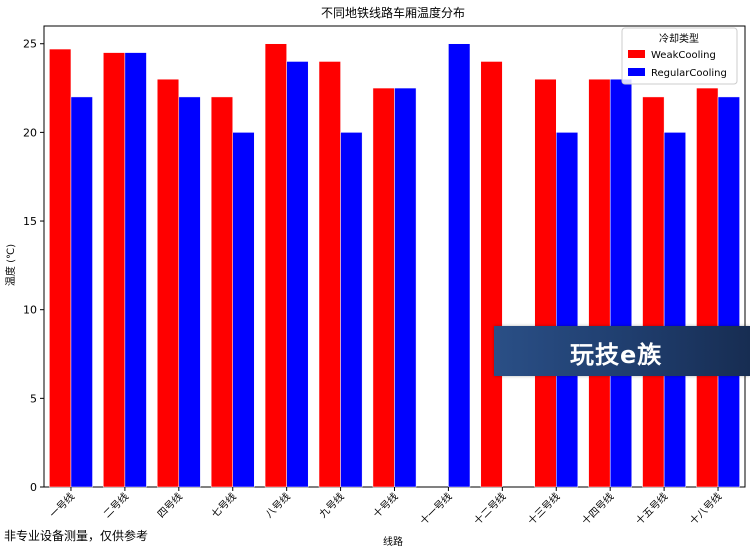 The height and width of the screenshot is (551, 750). Describe the element at coordinates (393, 12) in the screenshot. I see `chart-title: 不同地铁线路车厢温度分布` at that location.